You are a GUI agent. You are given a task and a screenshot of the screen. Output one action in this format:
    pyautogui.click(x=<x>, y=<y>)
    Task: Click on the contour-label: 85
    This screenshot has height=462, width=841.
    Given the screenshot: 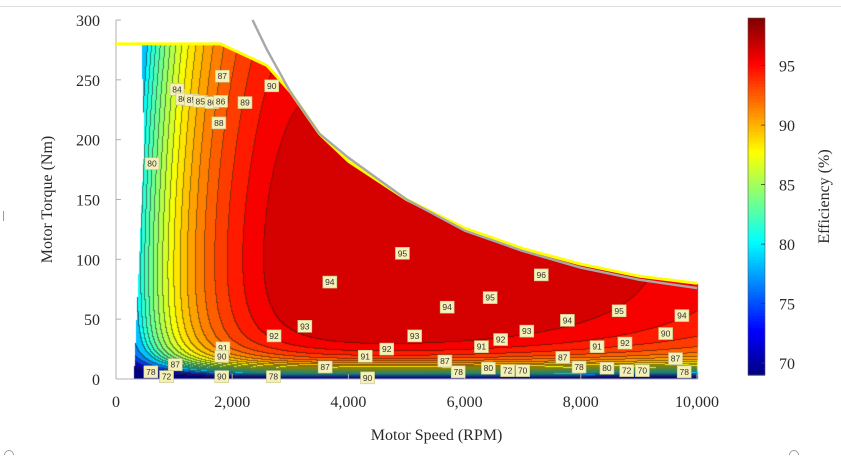 What is the action you would take?
    pyautogui.click(x=200, y=101)
    